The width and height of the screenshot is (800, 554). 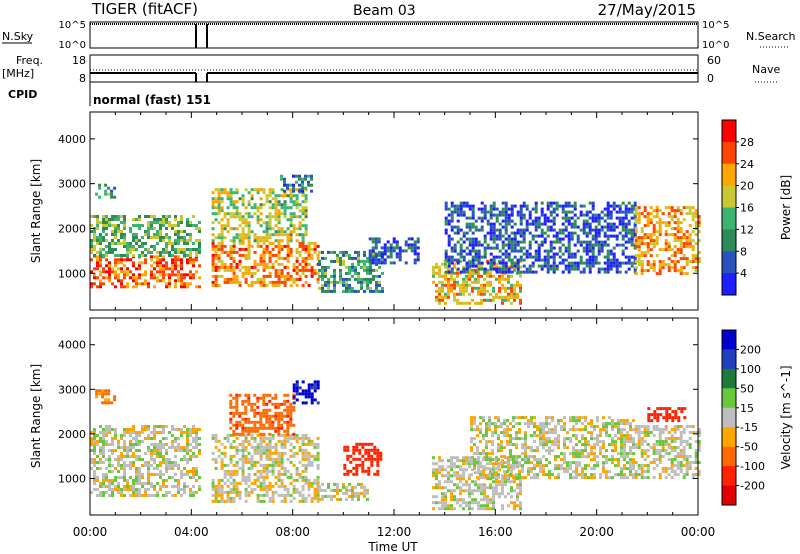 I want to click on power-y-tick-label: 1000, so click(x=72, y=273).